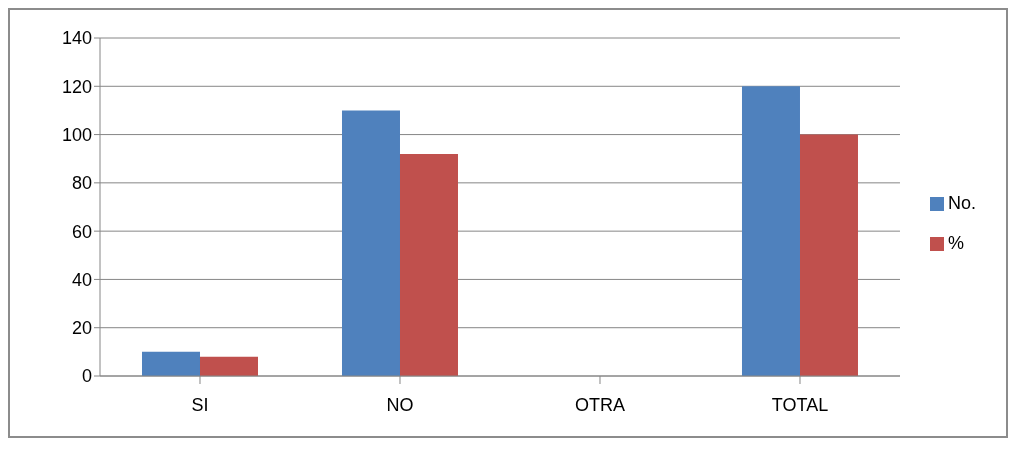 Image resolution: width=1024 pixels, height=451 pixels. I want to click on y-tick-label: 20, so click(81, 328).